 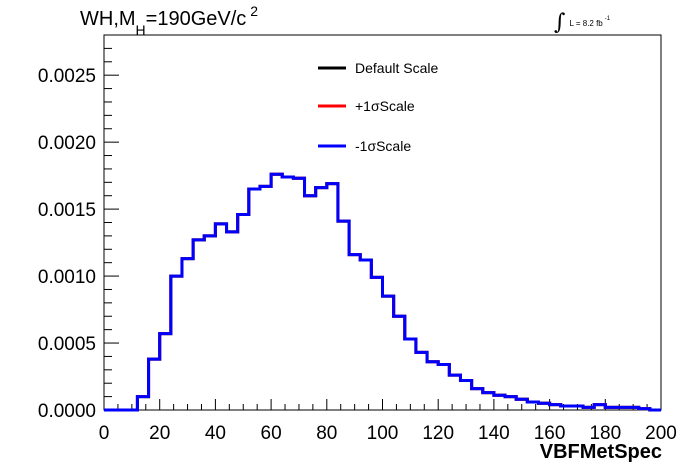 What do you see at coordinates (326, 433) in the screenshot?
I see `x-tick-label: 80` at bounding box center [326, 433].